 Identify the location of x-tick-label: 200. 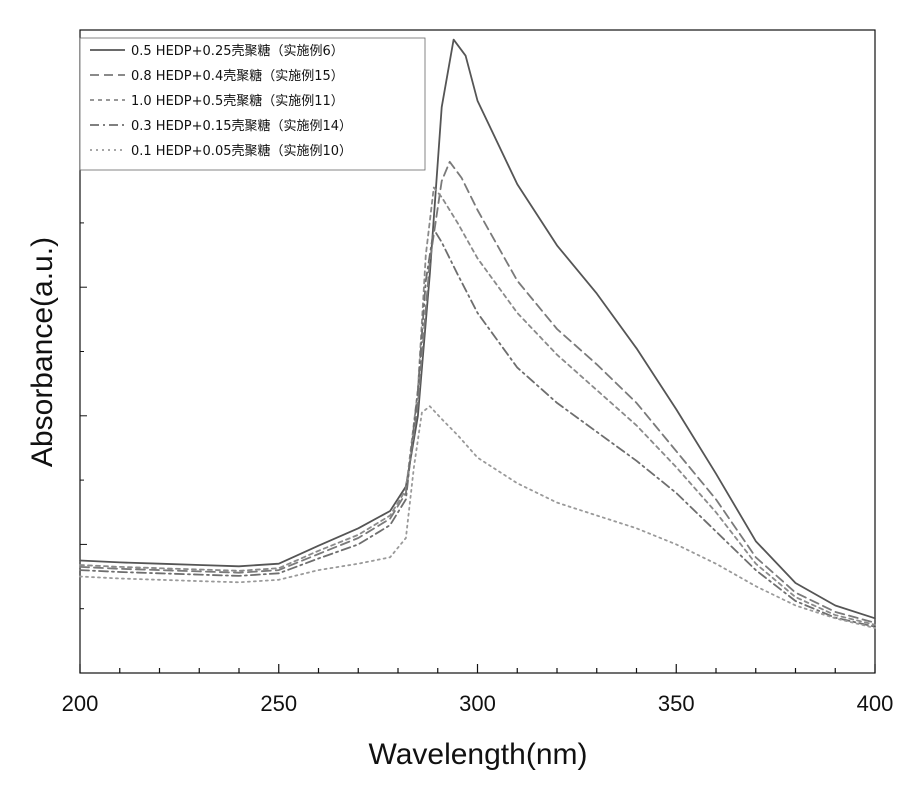
(80, 703).